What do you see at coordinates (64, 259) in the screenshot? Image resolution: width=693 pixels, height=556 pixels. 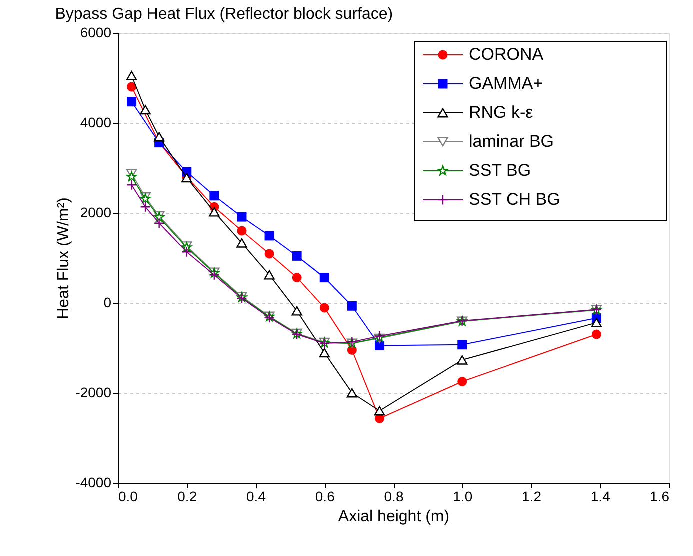 I see `y-axis-title: Heat Flux (W/m²)` at bounding box center [64, 259].